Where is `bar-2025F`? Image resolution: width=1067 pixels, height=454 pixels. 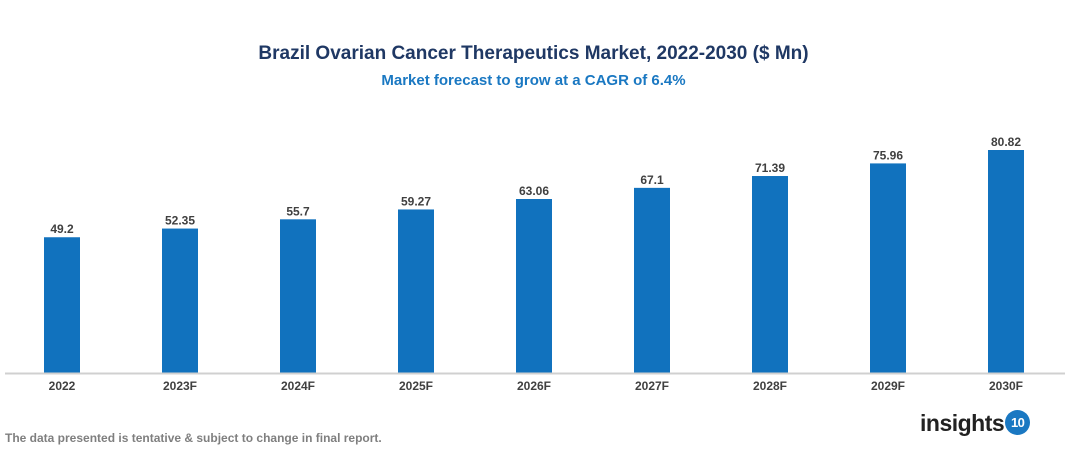
bar-2025F is located at coordinates (416, 291).